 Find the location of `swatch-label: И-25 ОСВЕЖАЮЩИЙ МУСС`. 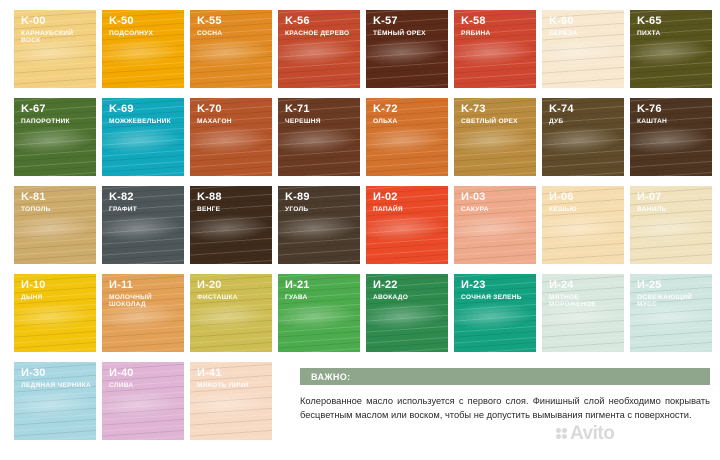

swatch-label: И-25 ОСВЕЖАЮЩИЙ МУСС is located at coordinates (672, 293).